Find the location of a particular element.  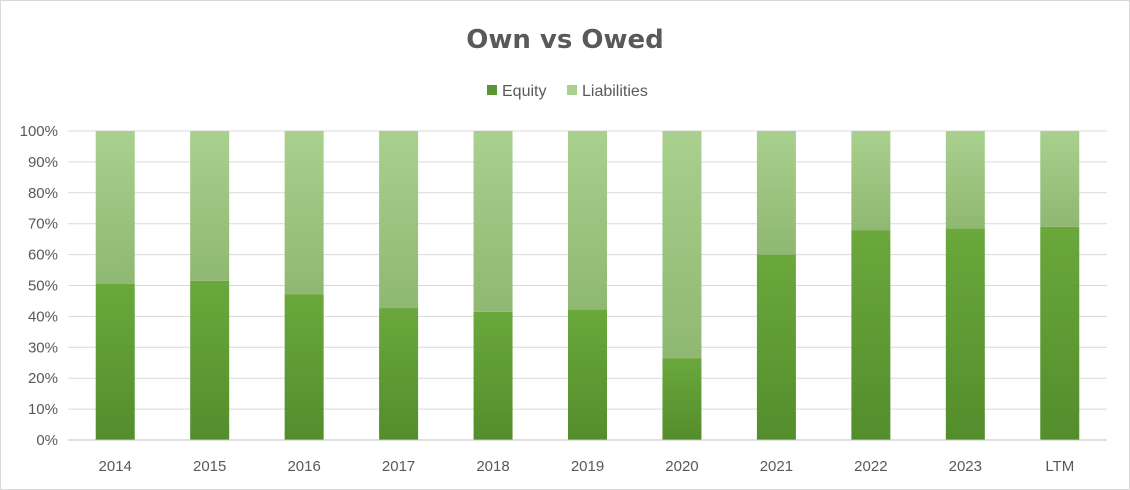

legend-label-equity: Equity is located at coordinates (524, 91).